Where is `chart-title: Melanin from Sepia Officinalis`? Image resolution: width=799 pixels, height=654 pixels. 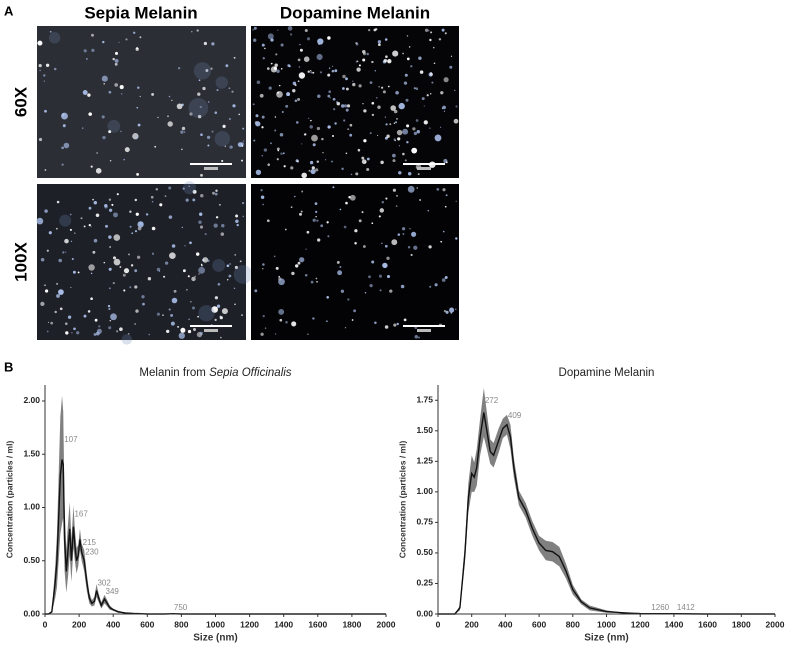 chart-title: Melanin from Sepia Officinalis is located at coordinates (215, 373).